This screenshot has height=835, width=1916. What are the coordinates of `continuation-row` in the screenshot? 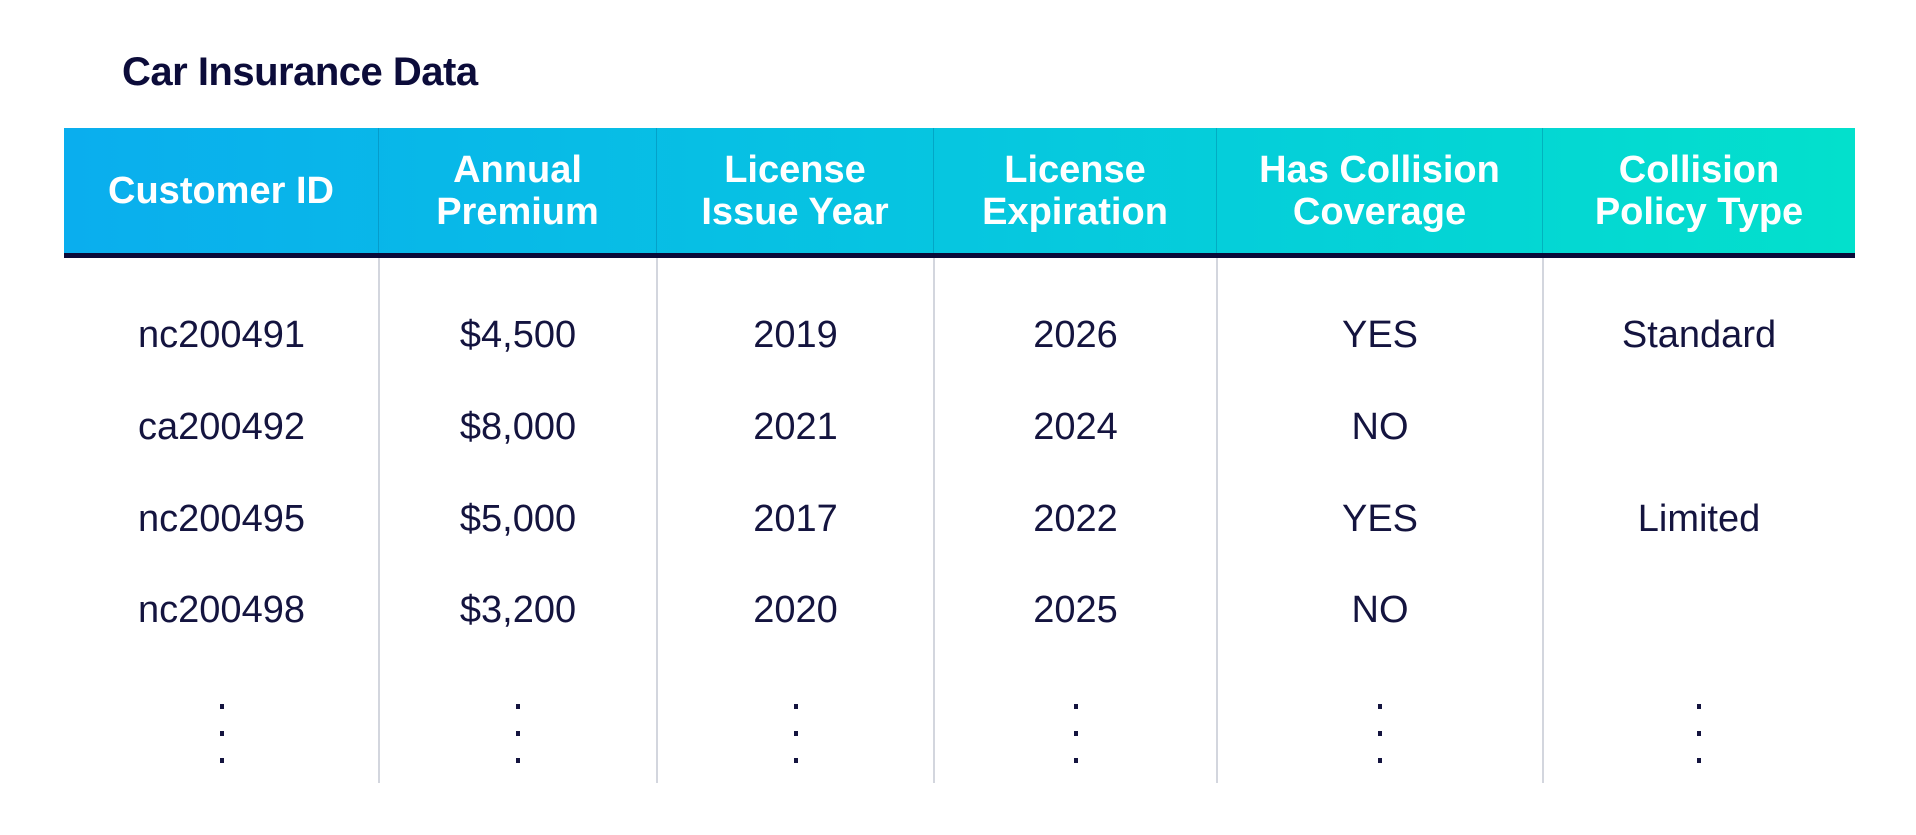 It's located at (959, 733).